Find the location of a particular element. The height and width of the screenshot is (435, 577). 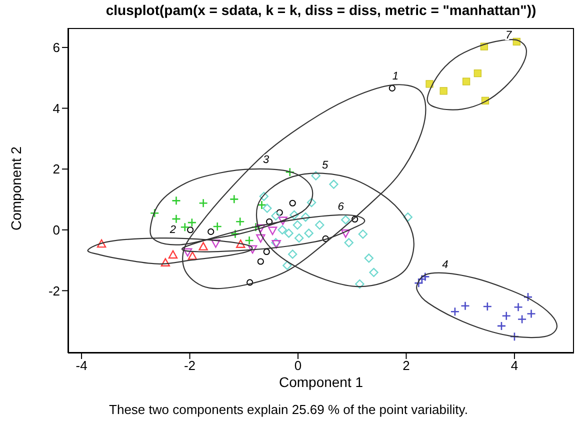

x-tick-label: 4 is located at coordinates (514, 366).